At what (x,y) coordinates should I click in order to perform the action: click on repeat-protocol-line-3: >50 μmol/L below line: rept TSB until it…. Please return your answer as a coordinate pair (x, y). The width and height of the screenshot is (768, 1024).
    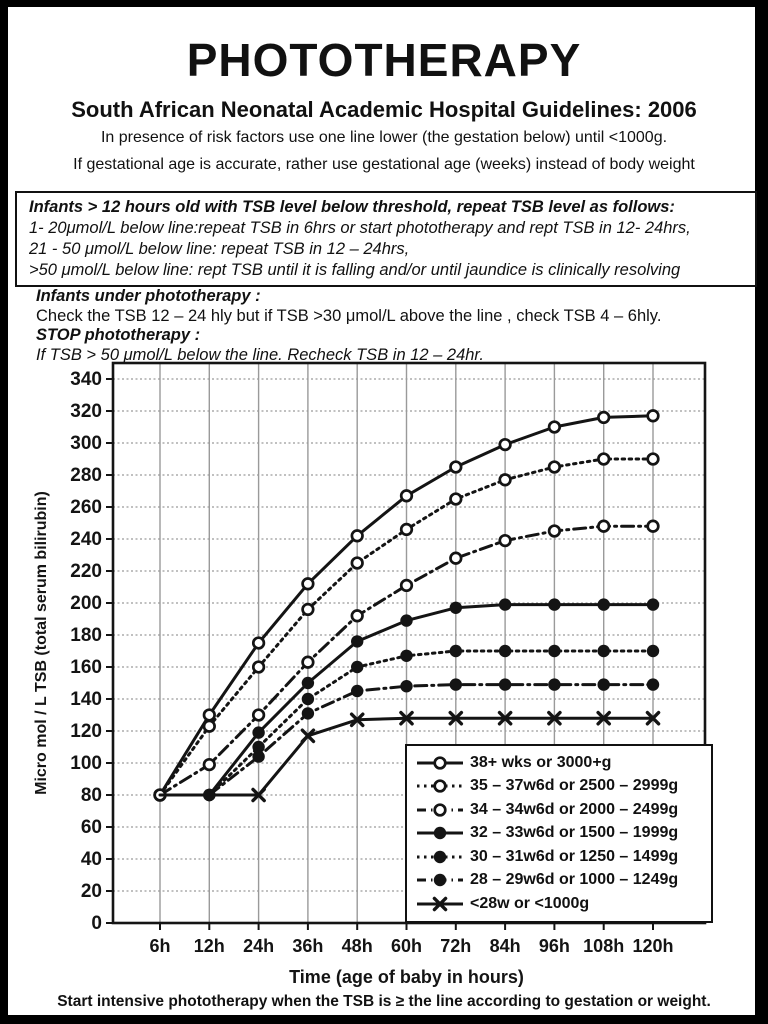
    Looking at the image, I should click on (355, 270).